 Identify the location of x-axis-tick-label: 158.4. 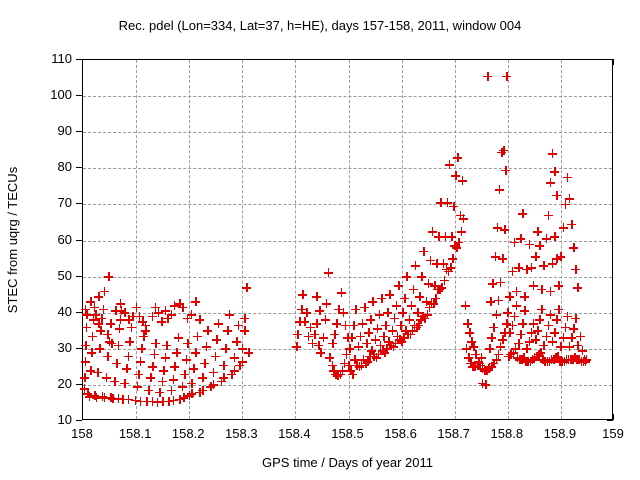
(294, 433).